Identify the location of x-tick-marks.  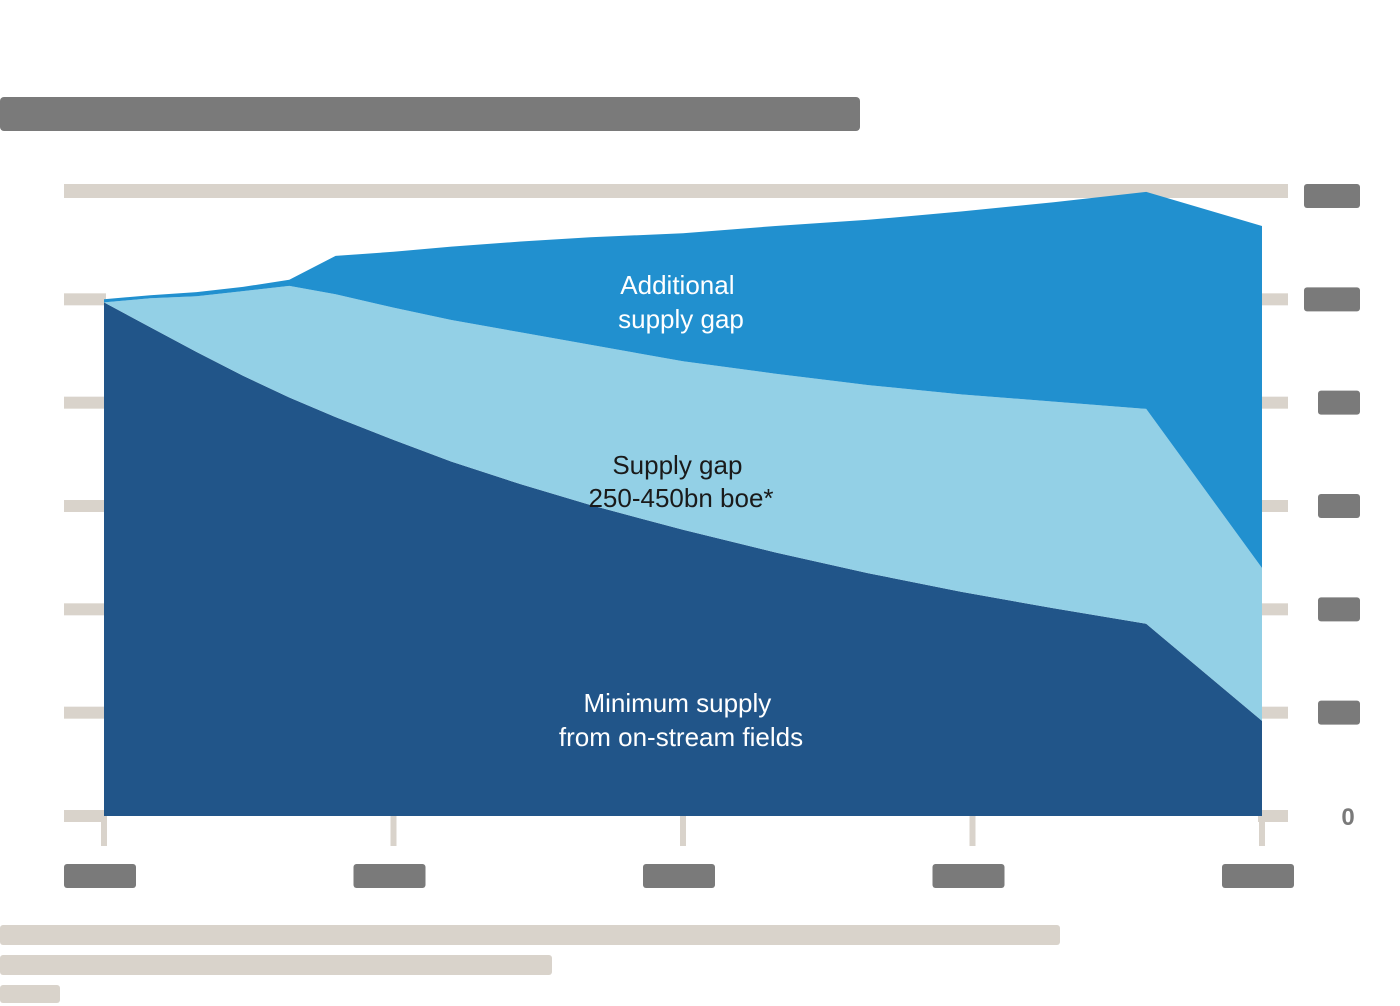
(683, 831).